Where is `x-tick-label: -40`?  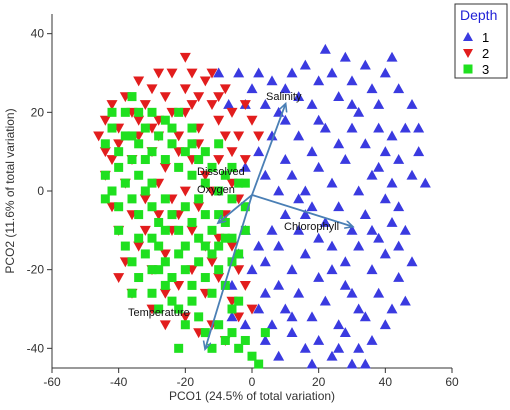 x-tick-label: -40 is located at coordinates (119, 382).